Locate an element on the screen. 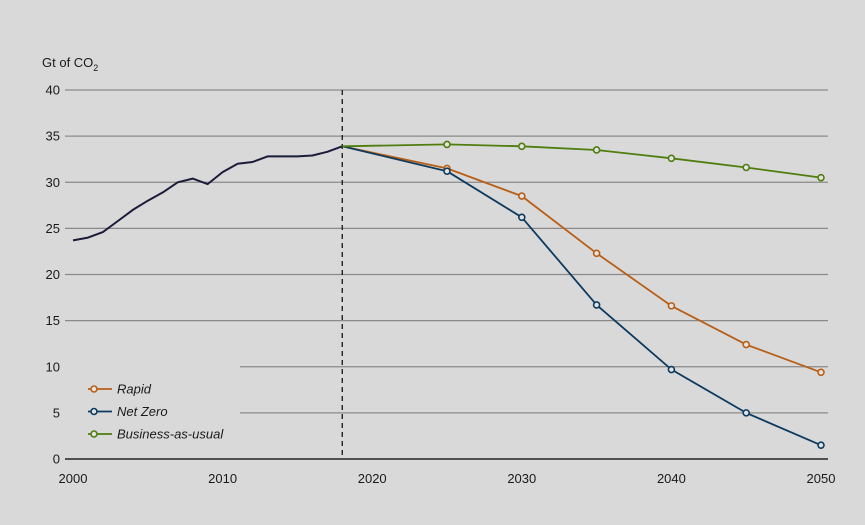  x-tick-label-2040: 2040 is located at coordinates (671, 478).